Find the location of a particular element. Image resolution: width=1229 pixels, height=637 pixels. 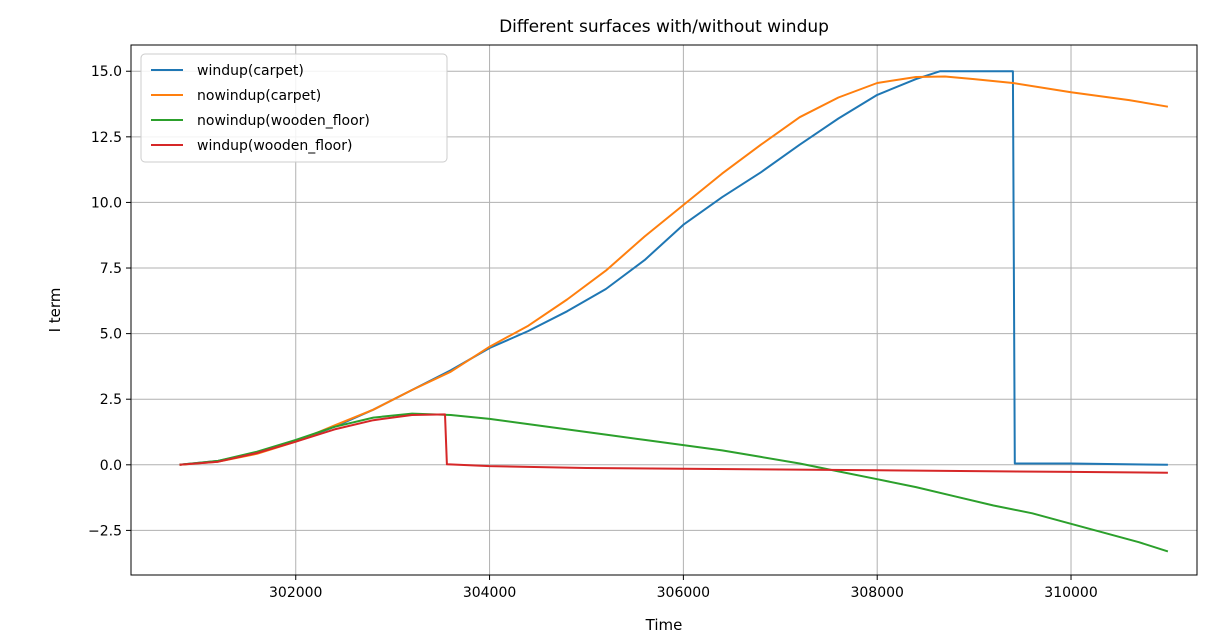

y-axis-ticks: −2.5 0.0 2.5 5.0 7.5 10.0 12.5 15.0 is located at coordinates (109, 301).